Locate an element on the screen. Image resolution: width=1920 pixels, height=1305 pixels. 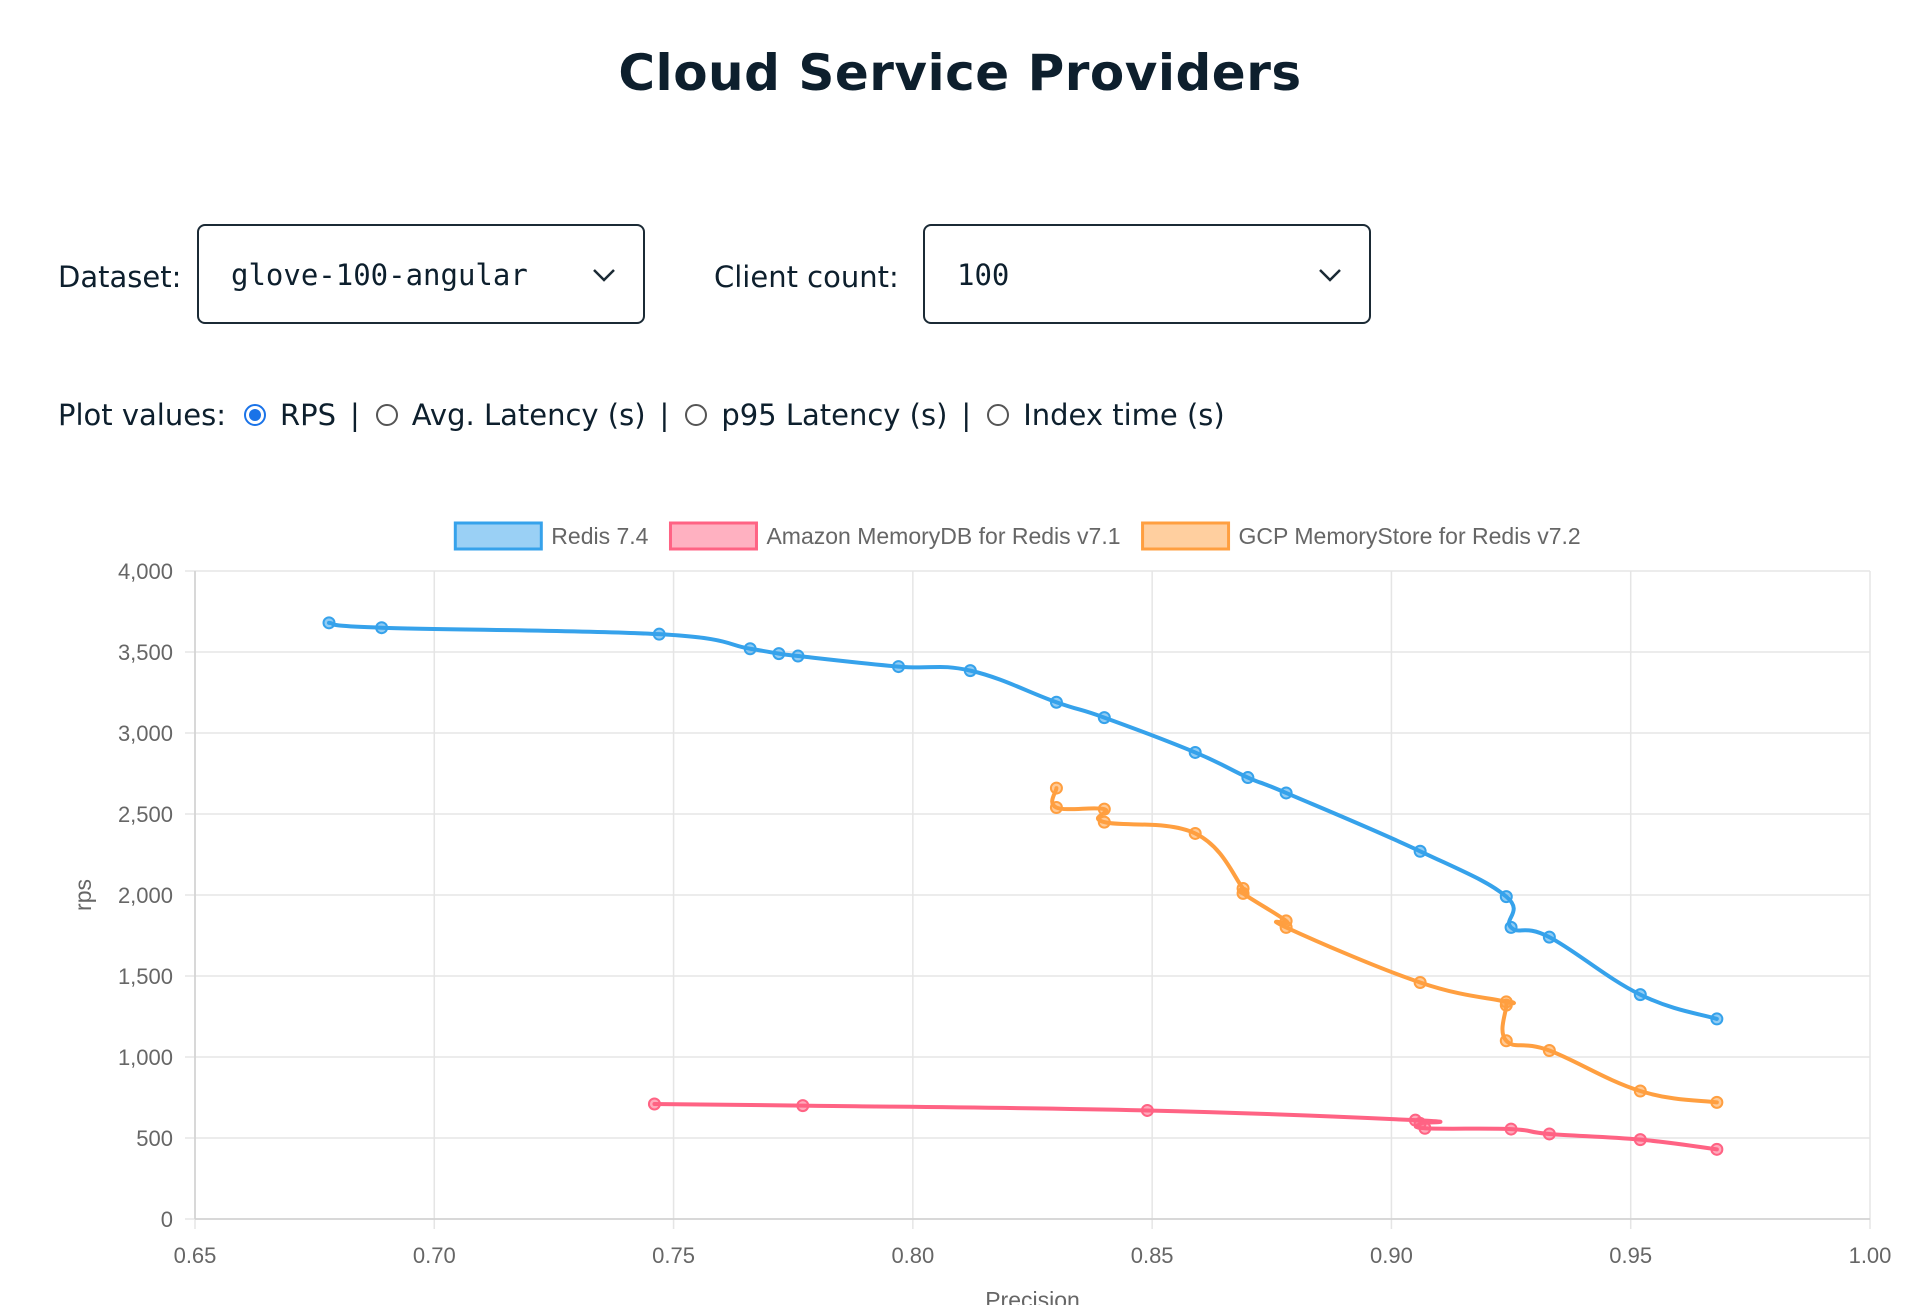
x-tick-label: 0.80 is located at coordinates (912, 1255).